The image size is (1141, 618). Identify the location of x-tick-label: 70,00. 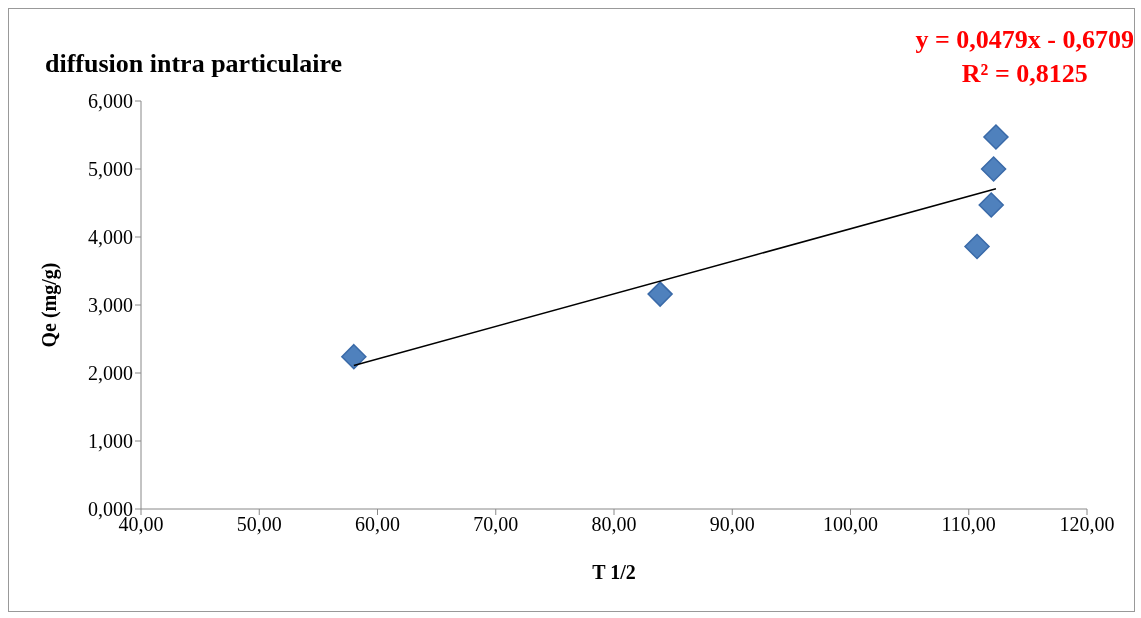
(496, 524).